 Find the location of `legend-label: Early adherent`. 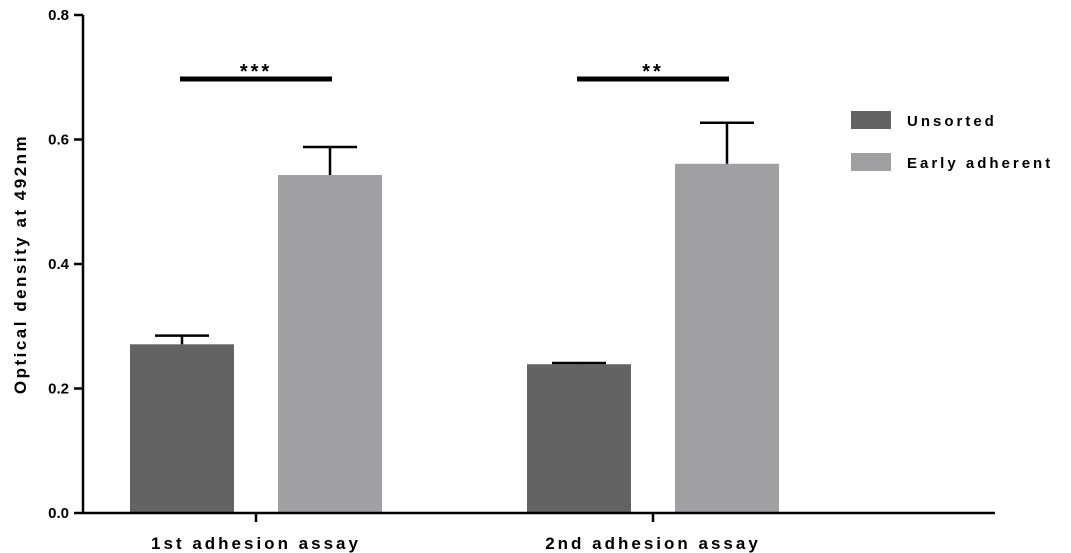

legend-label: Early adherent is located at coordinates (980, 163).